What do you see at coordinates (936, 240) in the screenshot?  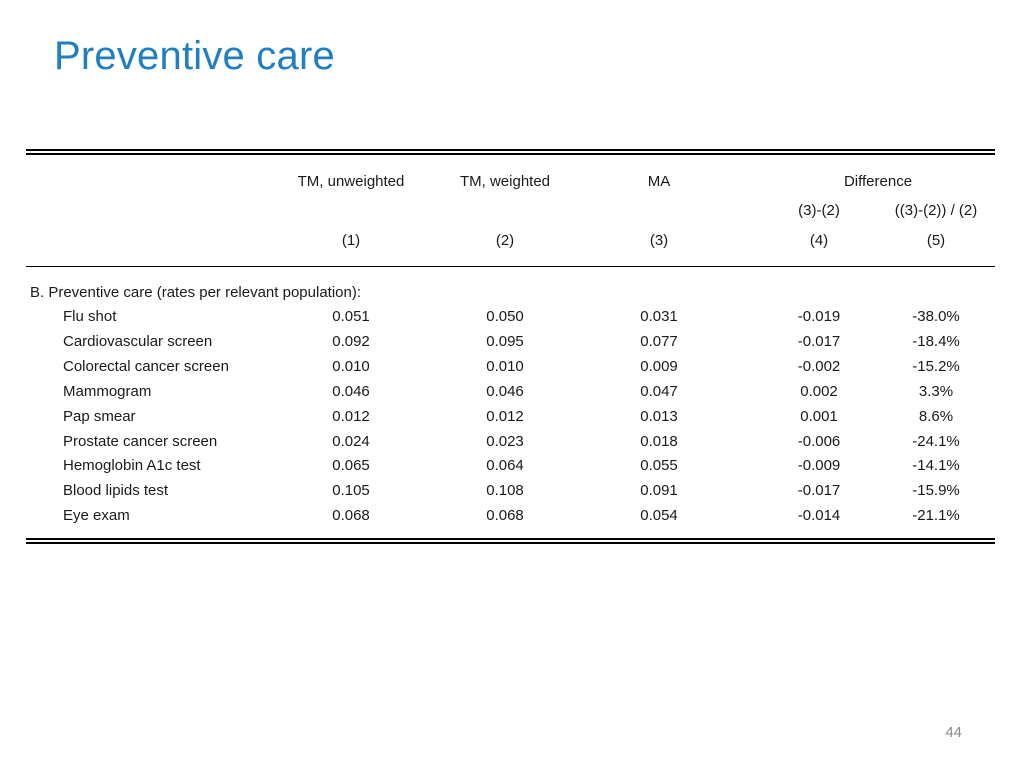 I see `header-num-5: (5)` at bounding box center [936, 240].